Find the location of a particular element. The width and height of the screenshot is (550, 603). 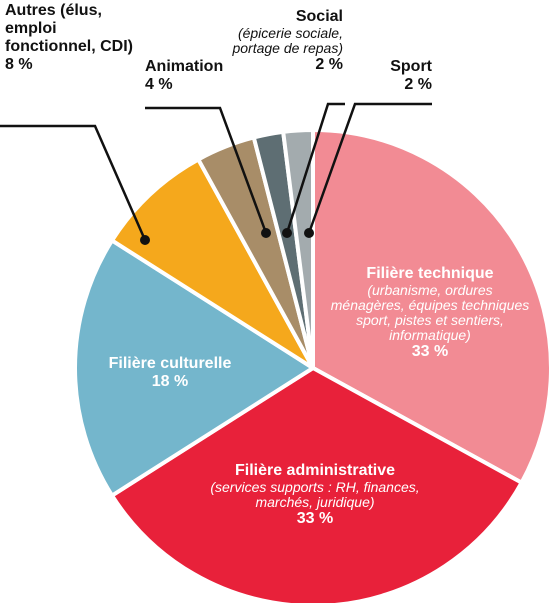

slice-label: Sport 2 % is located at coordinates (392, 76).